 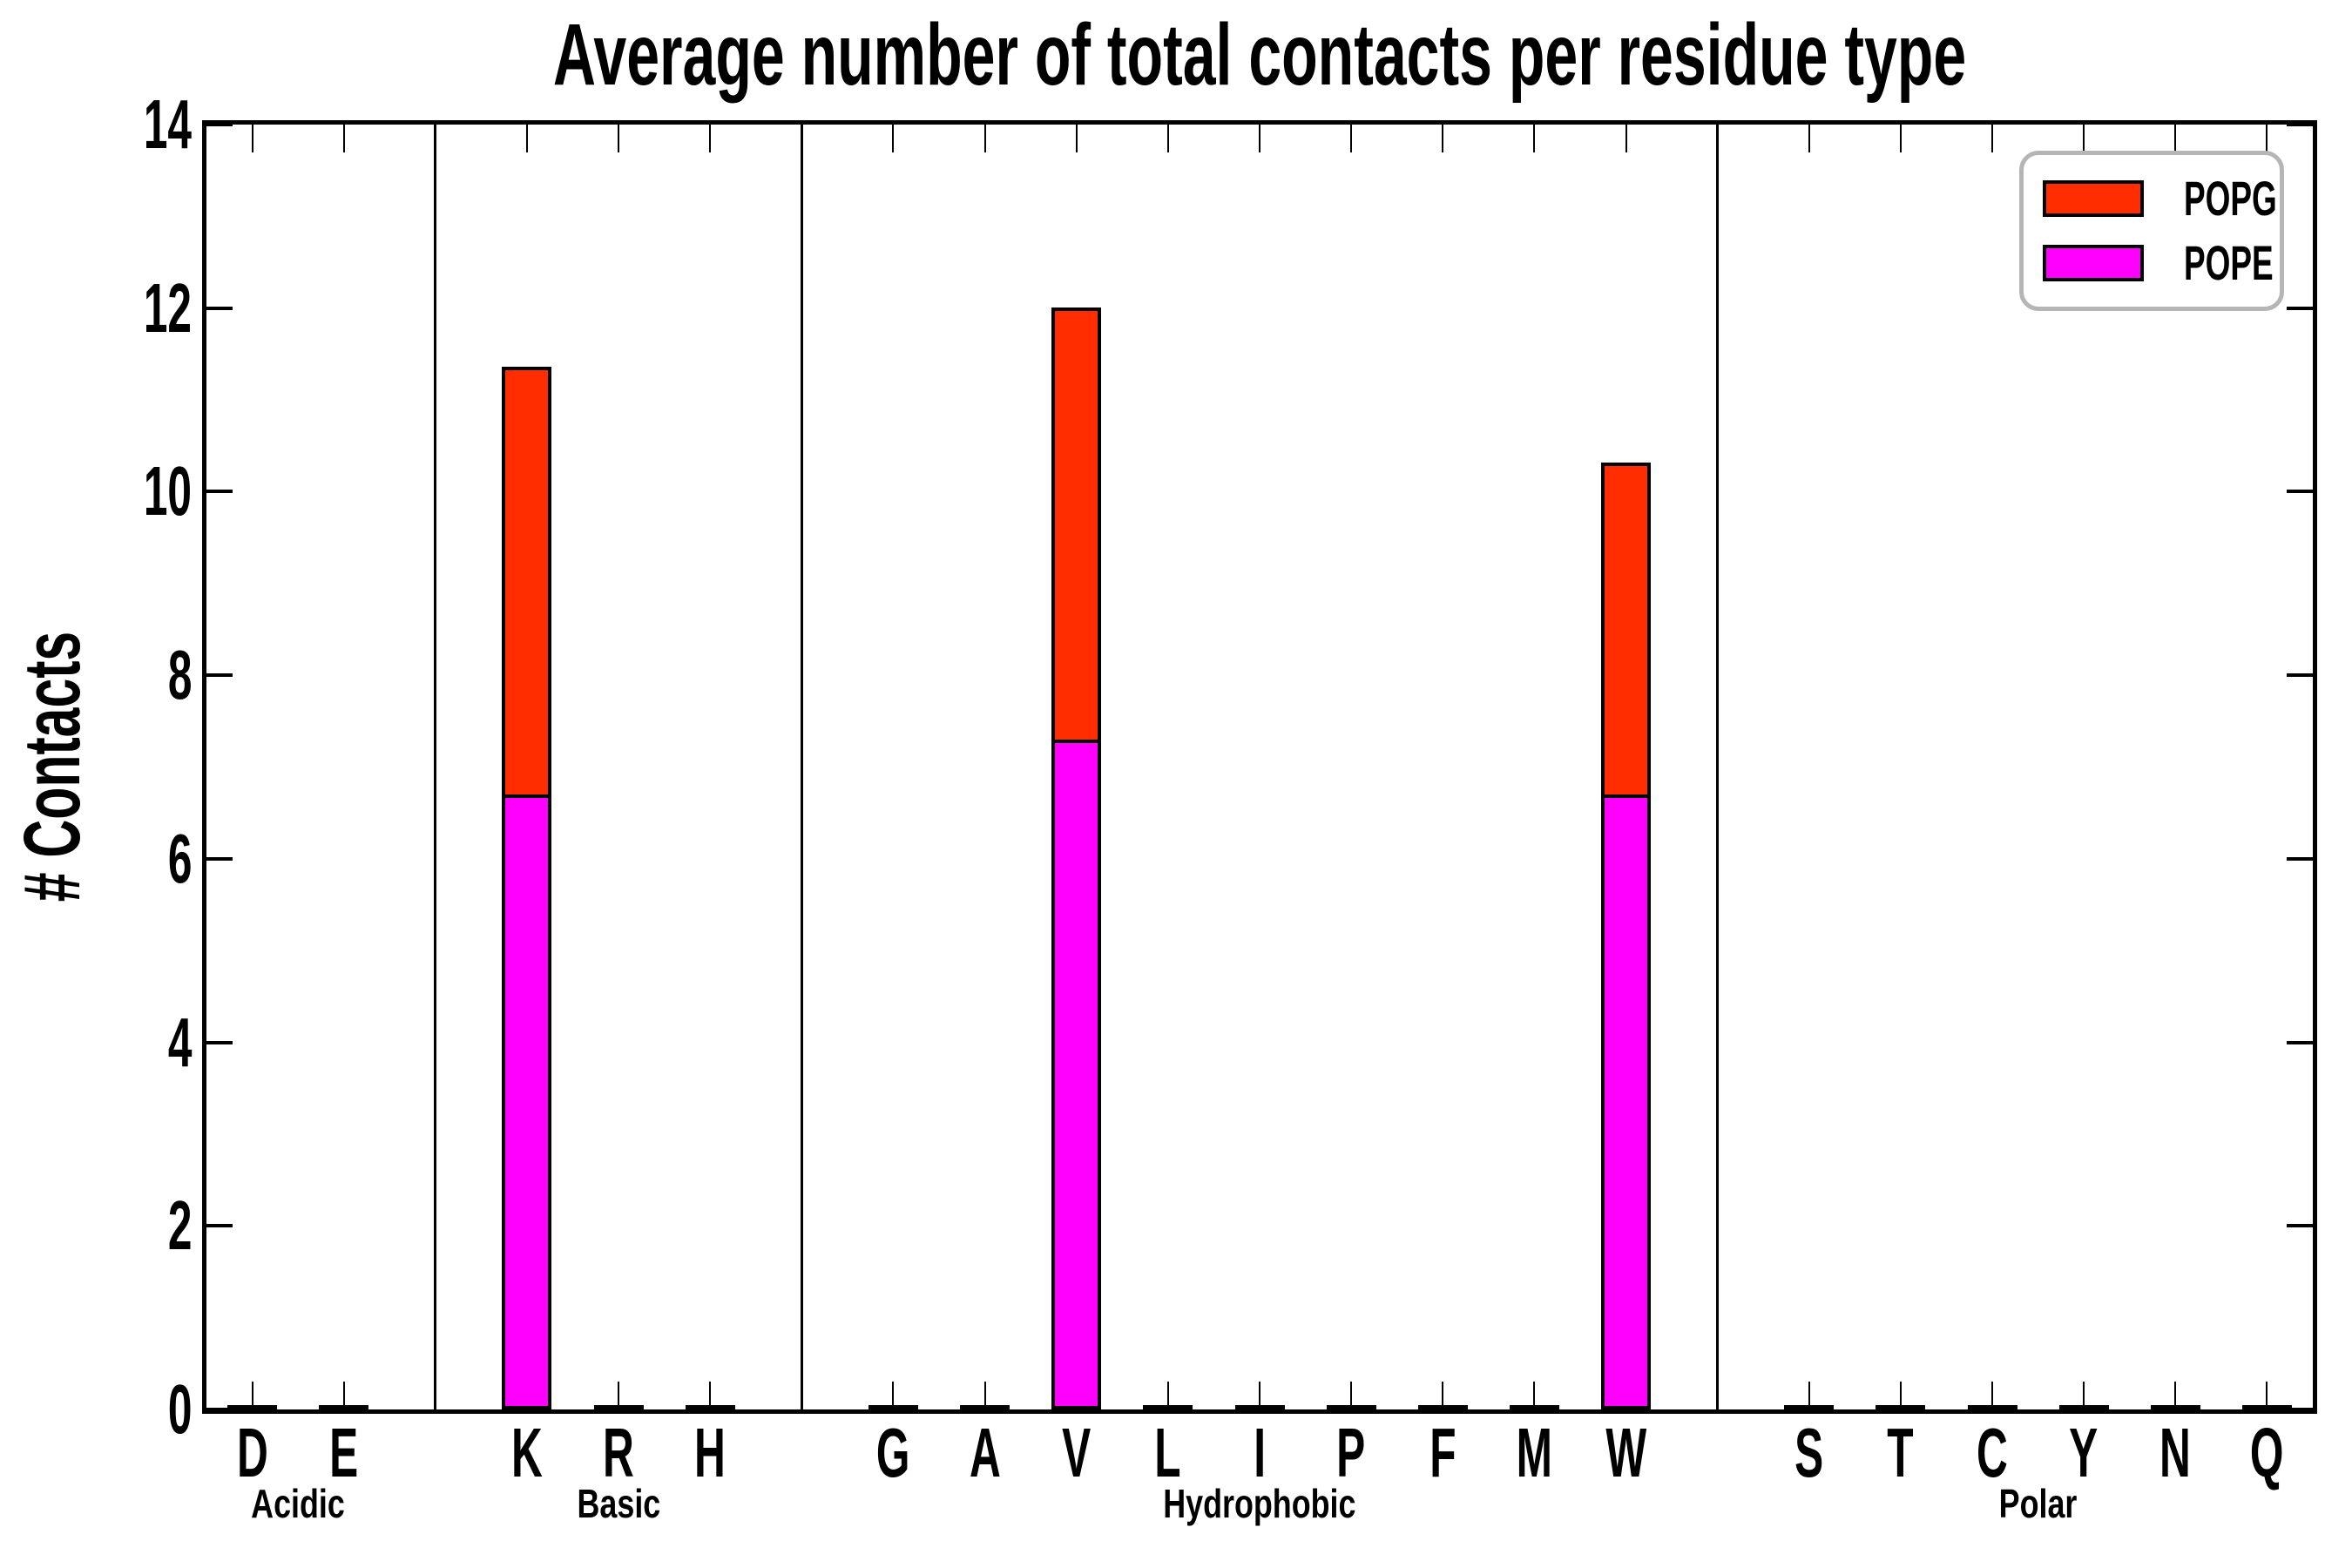 I want to click on x-tick-bottom-P, so click(x=1351, y=1395).